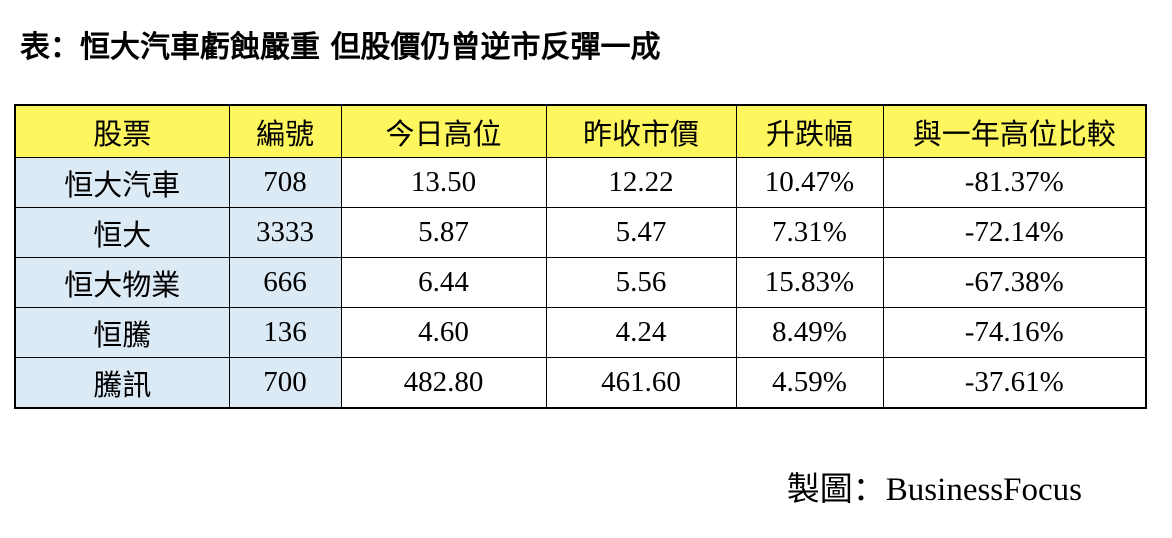  What do you see at coordinates (641, 282) in the screenshot?
I see `table-cell: 5.56` at bounding box center [641, 282].